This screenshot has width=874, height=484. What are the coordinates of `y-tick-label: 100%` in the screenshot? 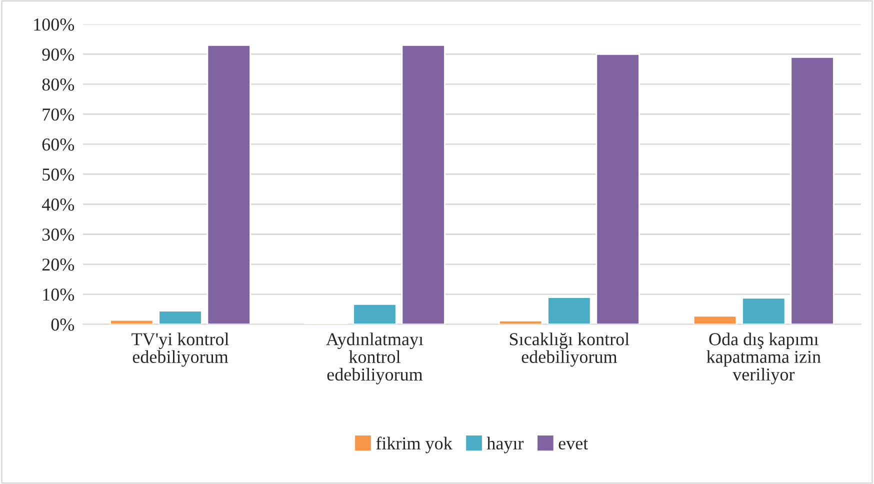 It's located at (54, 24).